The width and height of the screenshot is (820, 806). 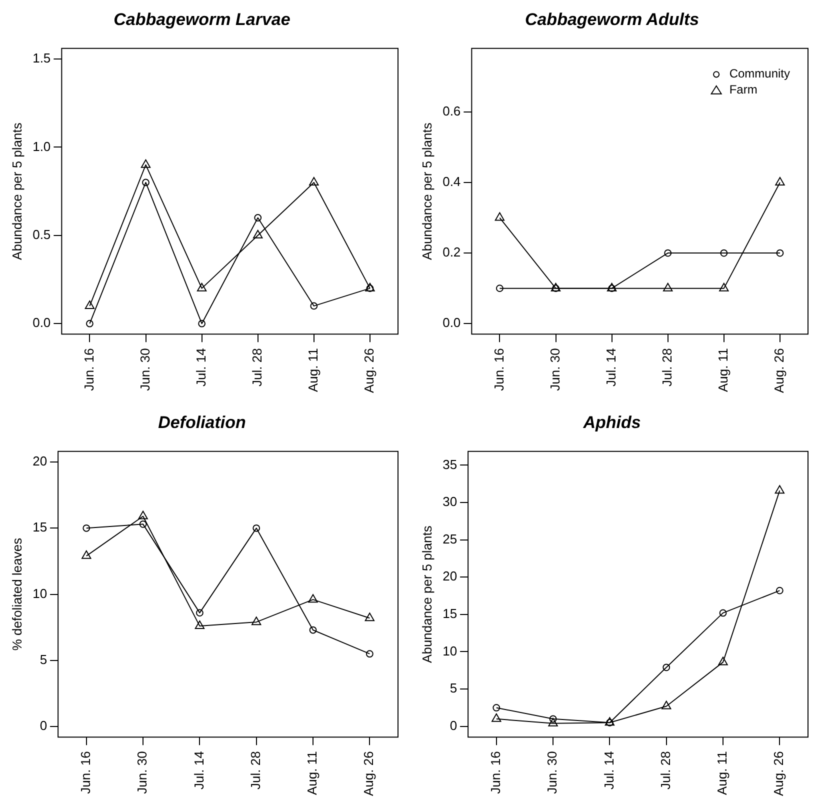 What do you see at coordinates (450, 538) in the screenshot?
I see `y-tick-label: 25` at bounding box center [450, 538].